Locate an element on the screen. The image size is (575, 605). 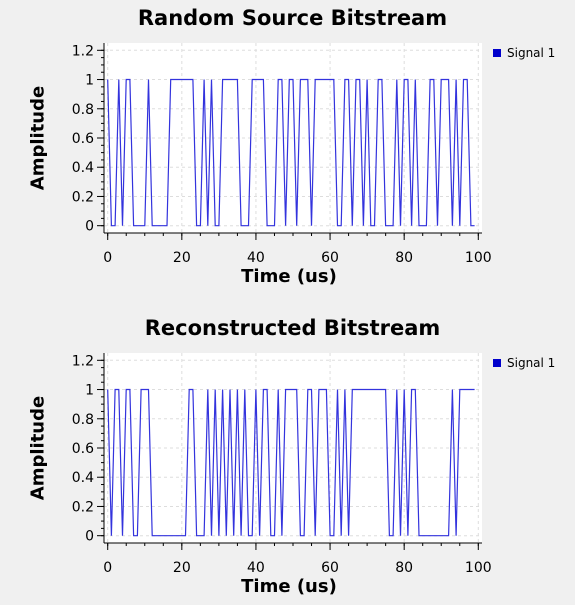
chart-title: Reconstructed Bitstream is located at coordinates (292, 328).